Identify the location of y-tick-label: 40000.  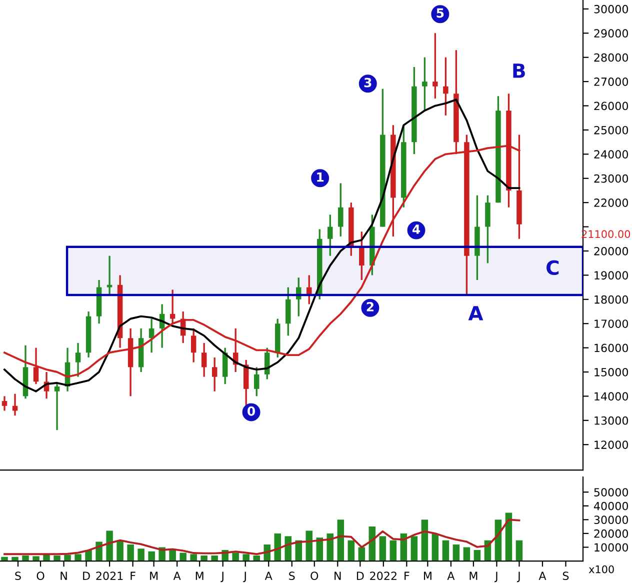
(611, 506).